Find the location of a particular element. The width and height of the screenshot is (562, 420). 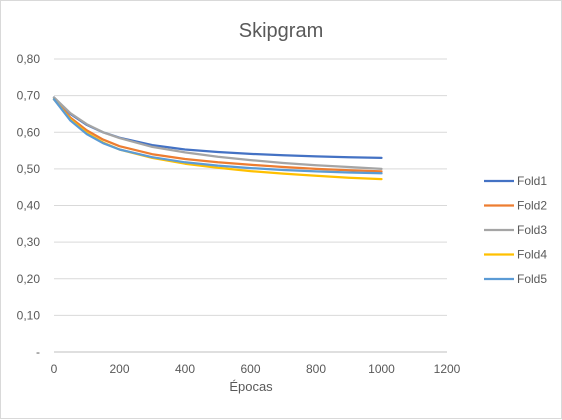

legend-label: Fold4 is located at coordinates (532, 255).